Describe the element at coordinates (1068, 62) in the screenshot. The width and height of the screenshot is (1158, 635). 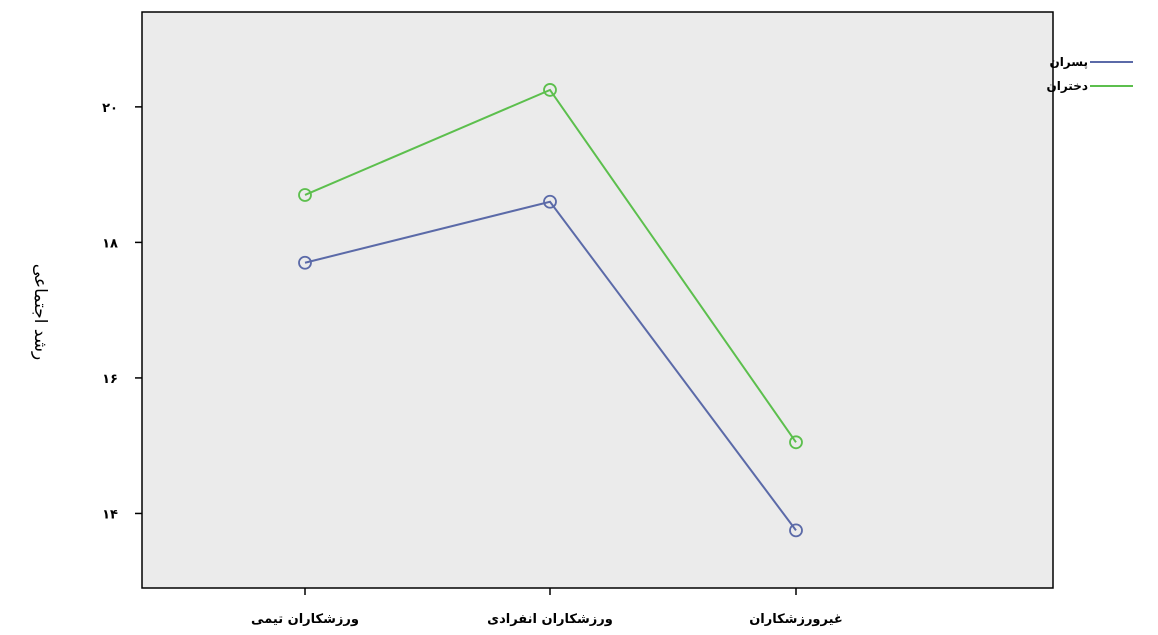
I see `legend-label: پسران` at that location.